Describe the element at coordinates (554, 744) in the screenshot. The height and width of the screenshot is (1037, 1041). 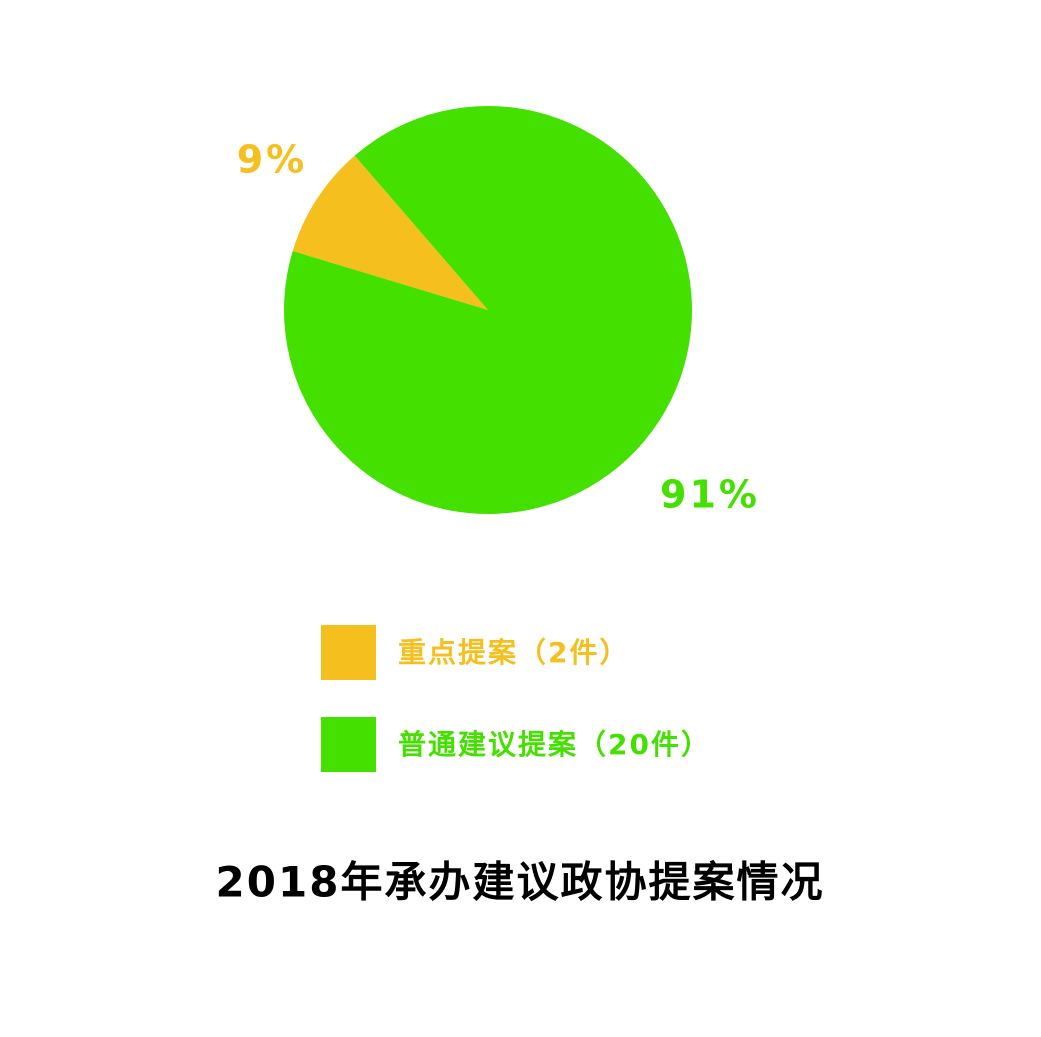
I see `legend-label: 普通建议提案（20件）` at that location.